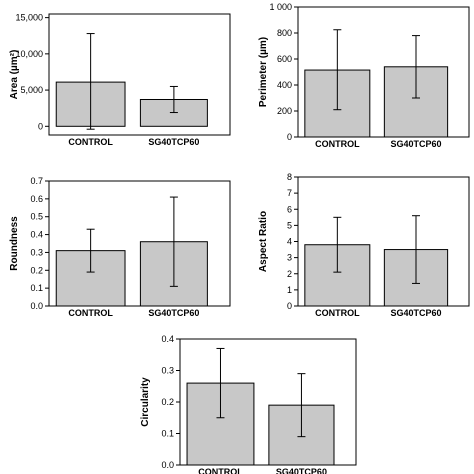 The height and width of the screenshot is (474, 474). Describe the element at coordinates (289, 274) in the screenshot. I see `y-tick-label: 2` at that location.